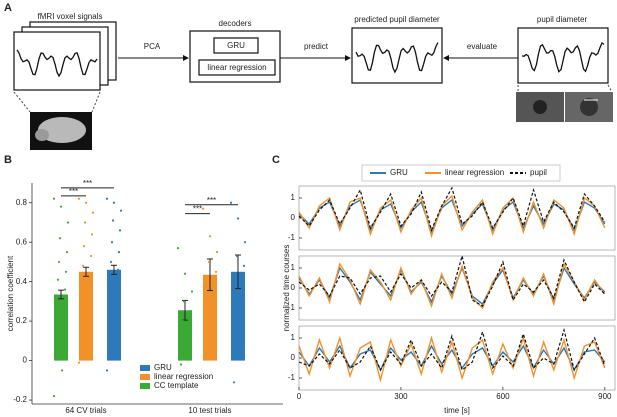  I want to click on step-label: predict, so click(316, 46).